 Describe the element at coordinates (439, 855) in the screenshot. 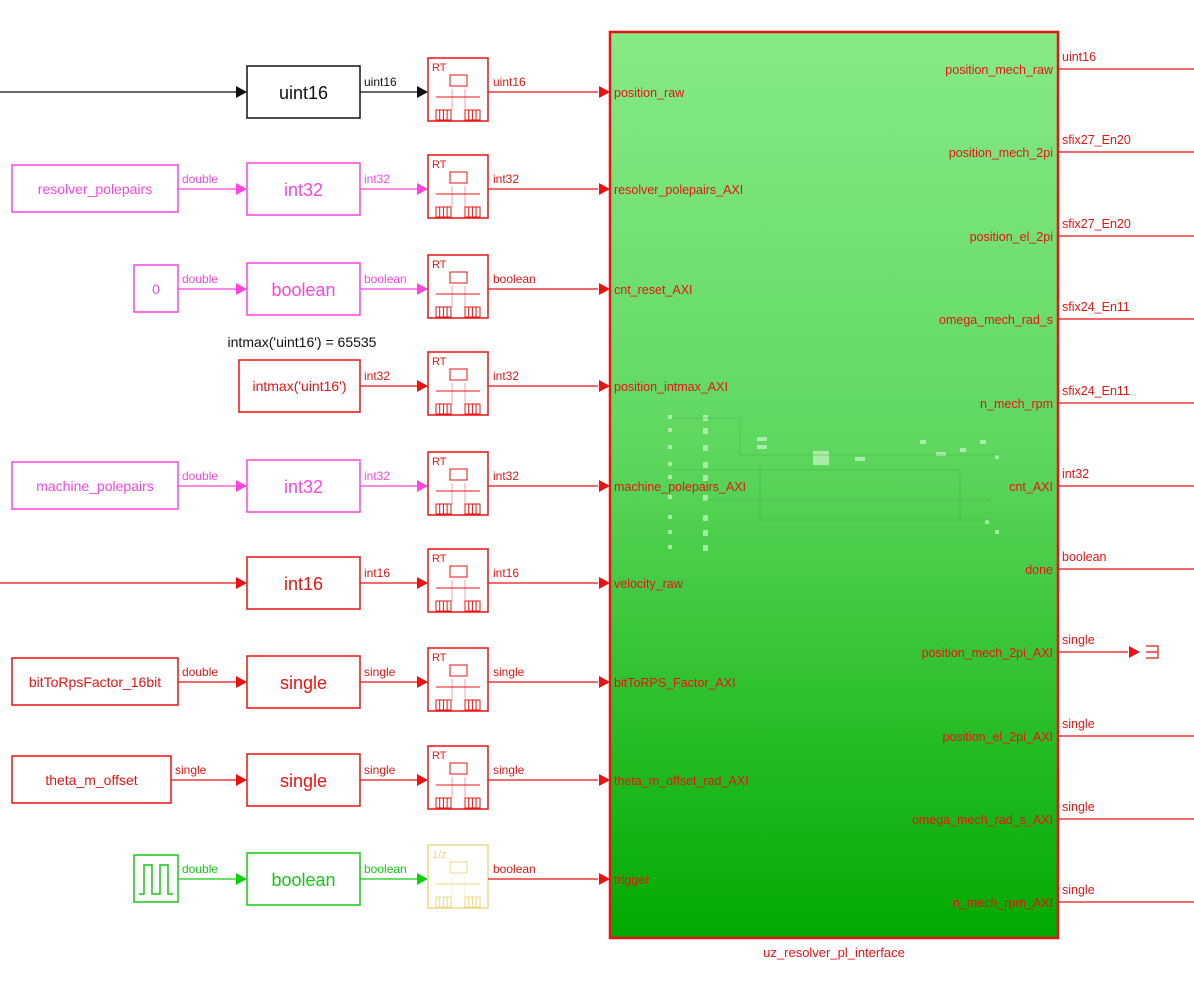

I see `rt-label: 1/z` at that location.